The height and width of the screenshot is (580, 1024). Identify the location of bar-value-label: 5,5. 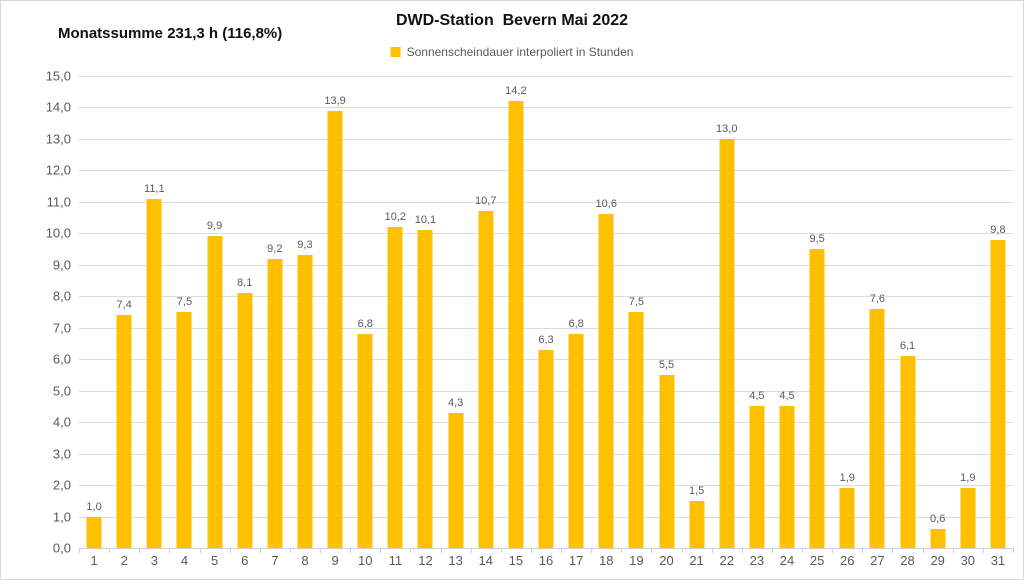
(666, 364).